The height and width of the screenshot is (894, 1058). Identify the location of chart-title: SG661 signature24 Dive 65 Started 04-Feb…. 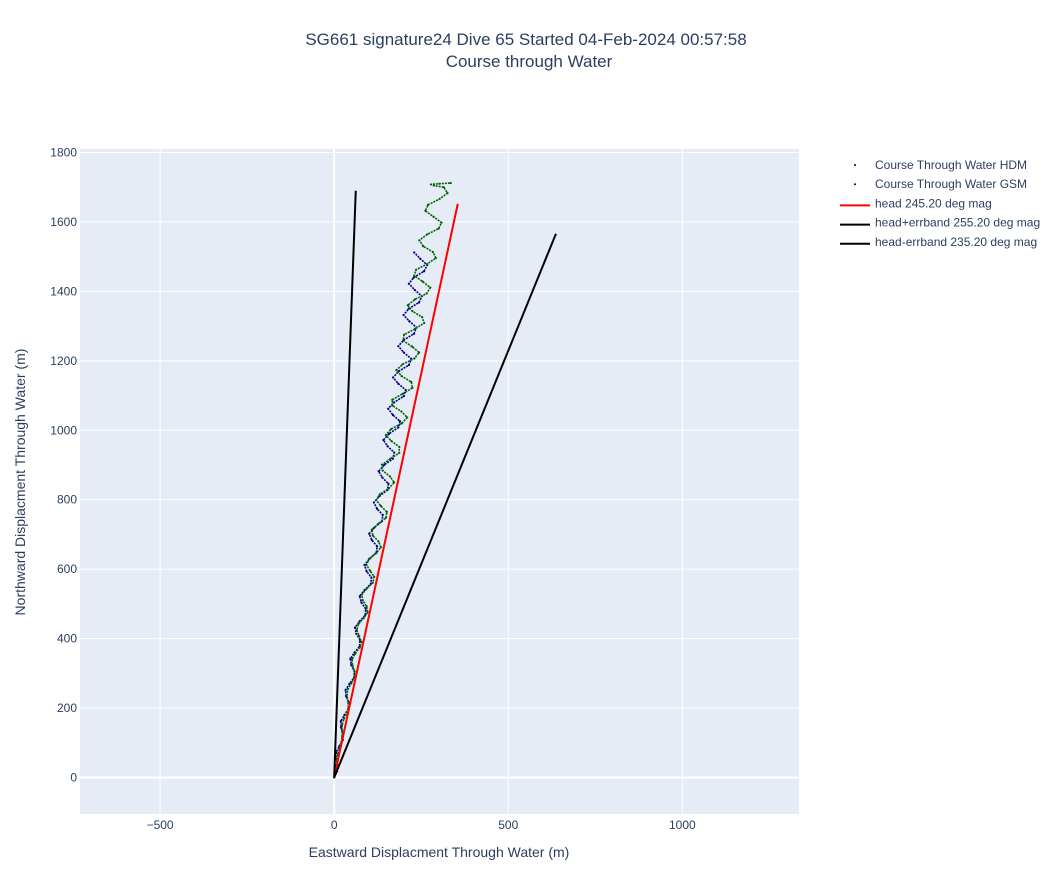
(525, 39).